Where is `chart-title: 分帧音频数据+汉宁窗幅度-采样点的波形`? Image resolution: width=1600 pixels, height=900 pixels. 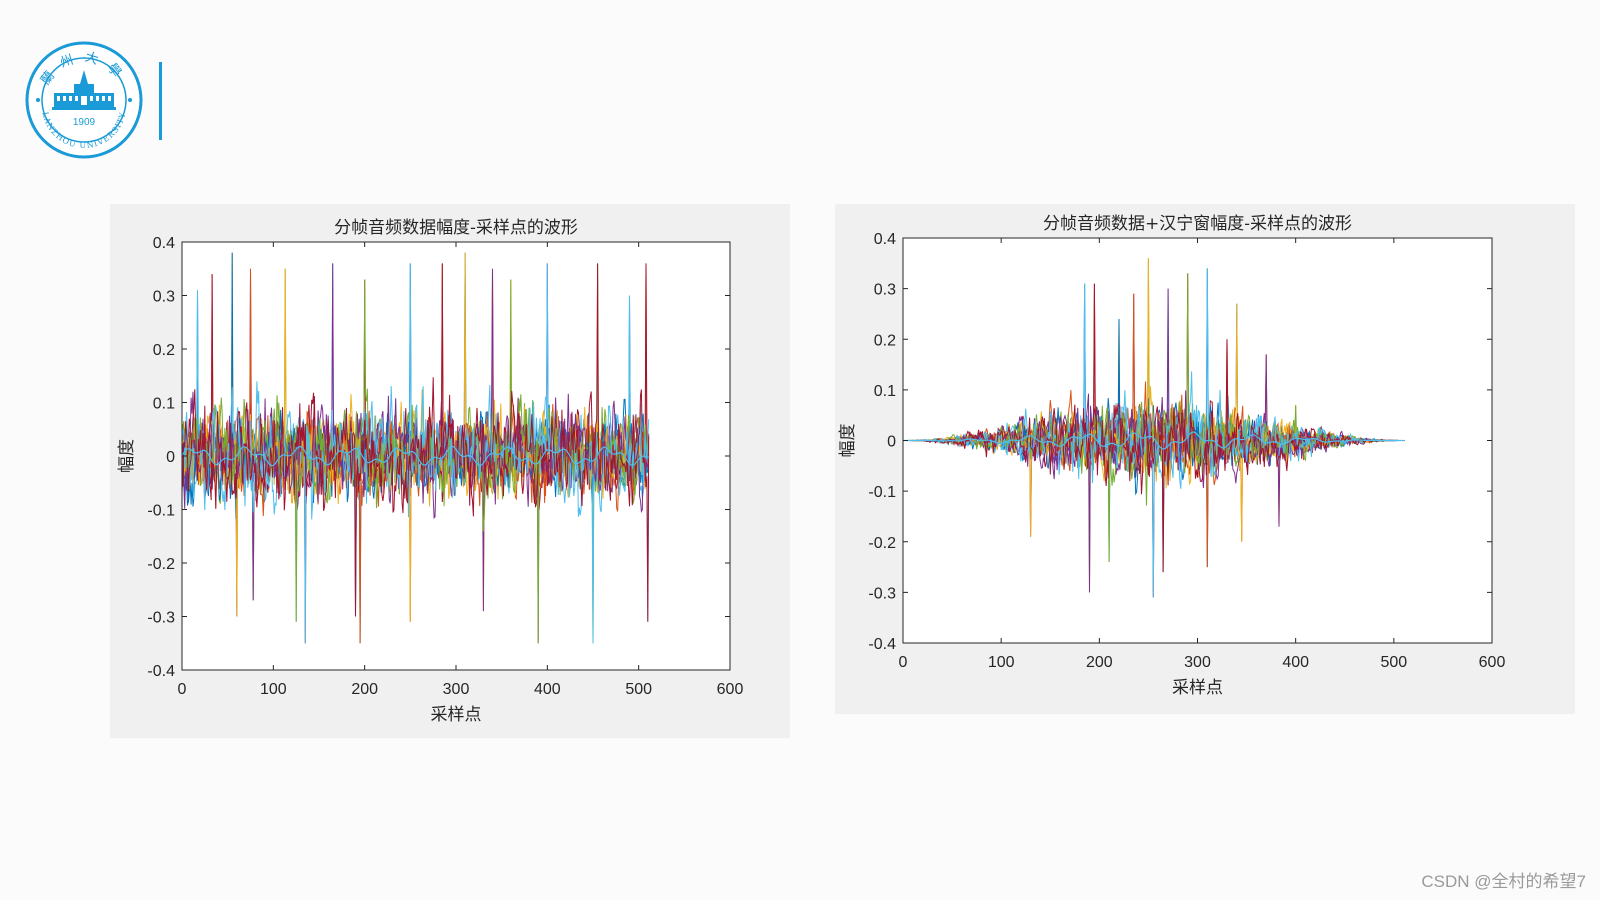 chart-title: 分帧音频数据+汉宁窗幅度-采样点的波形 is located at coordinates (1197, 224).